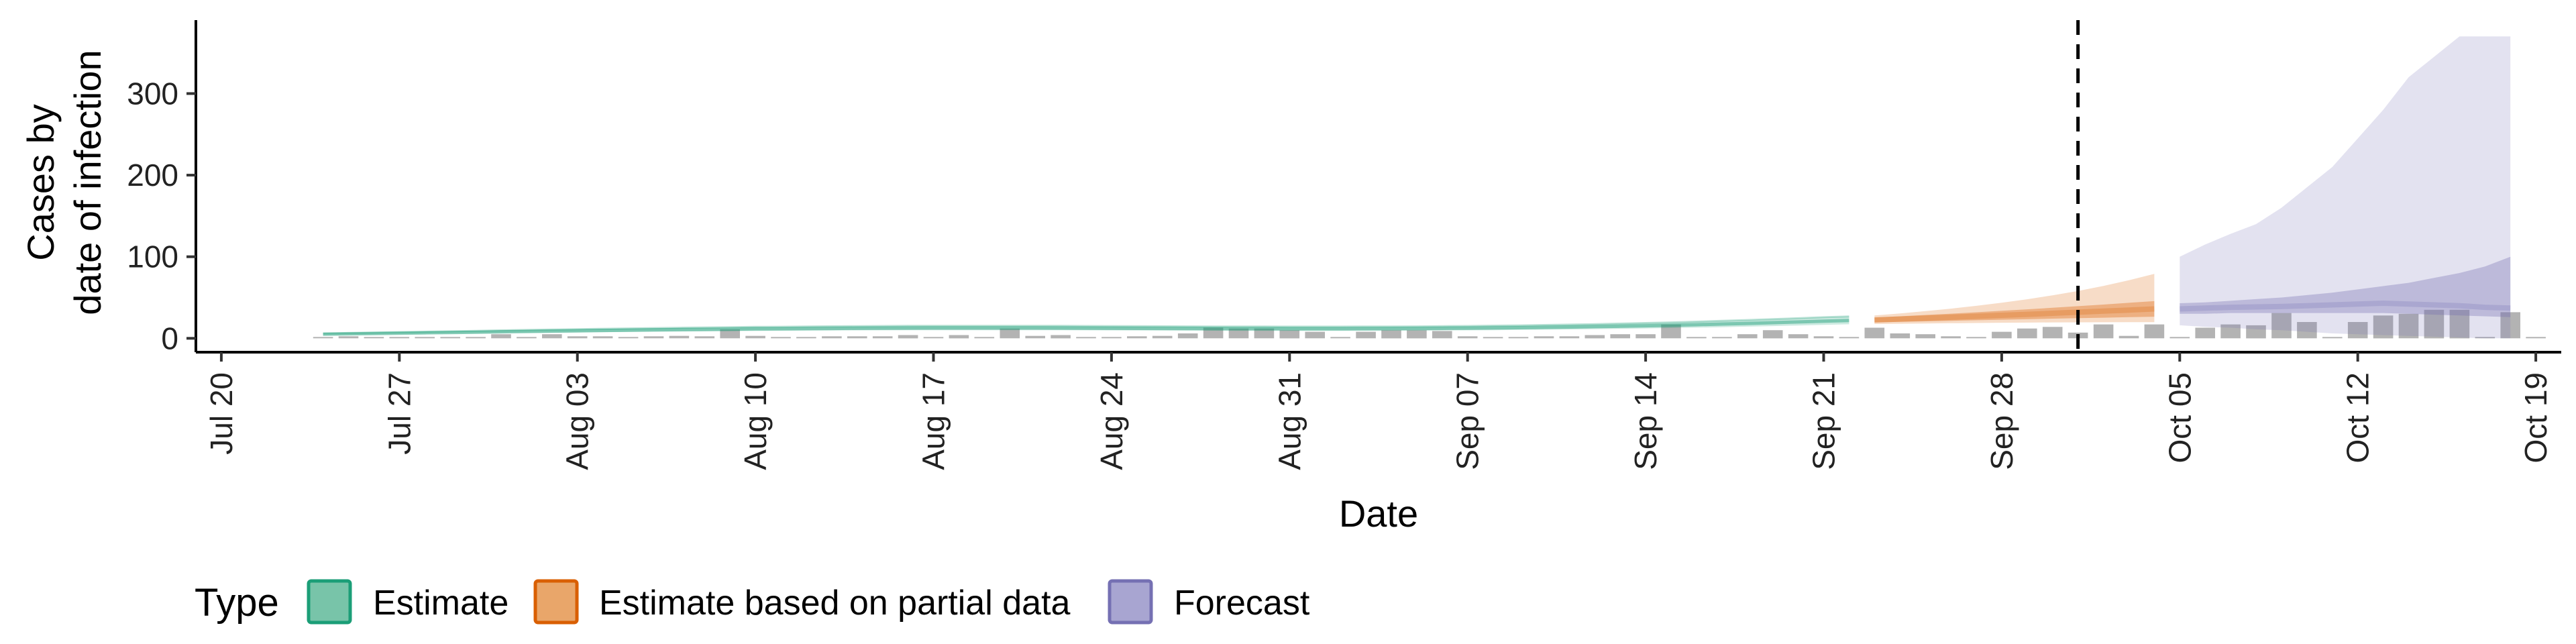 Image resolution: width=2576 pixels, height=644 pixels. Describe the element at coordinates (755, 421) in the screenshot. I see `x-tick-label: Aug 10` at that location.